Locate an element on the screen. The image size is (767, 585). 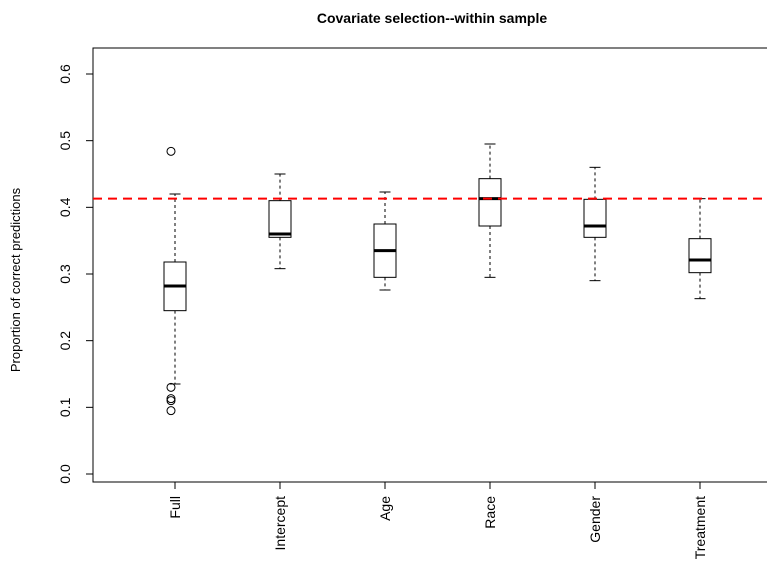
y-tick-label: 0.5 is located at coordinates (65, 141).